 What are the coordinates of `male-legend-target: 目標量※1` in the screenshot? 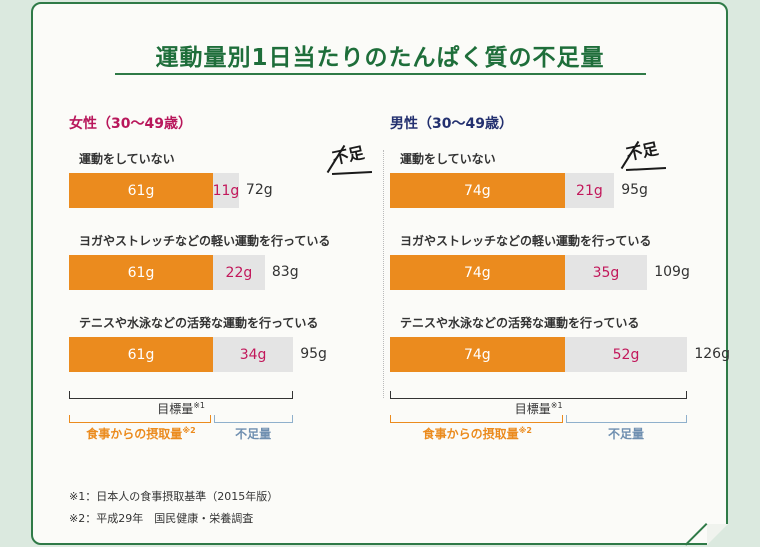 It's located at (538, 408).